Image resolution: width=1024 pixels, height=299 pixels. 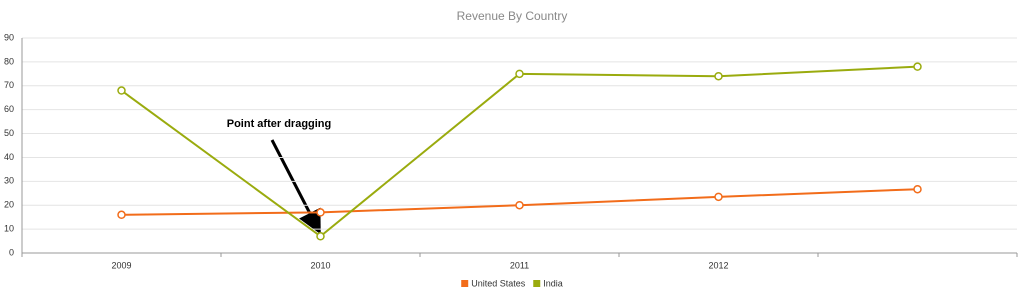 What do you see at coordinates (9, 157) in the screenshot?
I see `y-tick-label: 40` at bounding box center [9, 157].